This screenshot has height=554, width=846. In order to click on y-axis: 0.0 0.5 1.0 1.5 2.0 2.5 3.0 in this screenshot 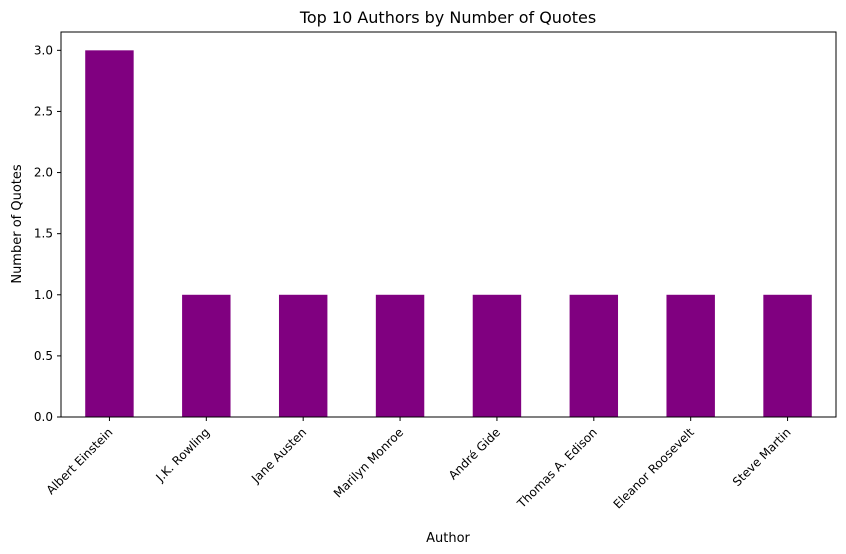, I will do `click(47, 233)`.